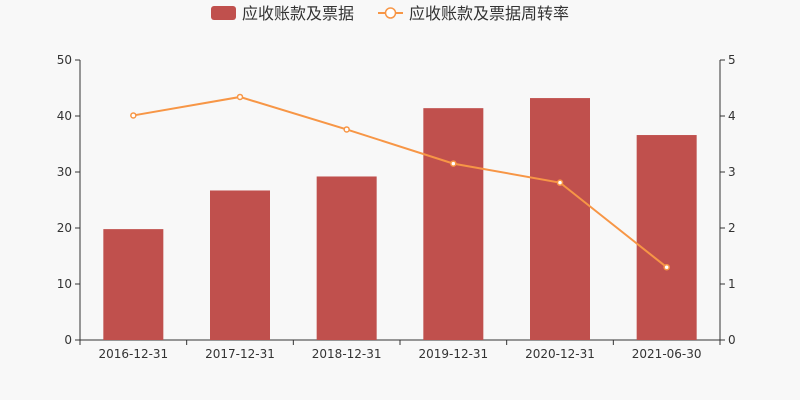 The height and width of the screenshot is (400, 800). What do you see at coordinates (223, 13) in the screenshot?
I see `legend-bar-swatch` at bounding box center [223, 13].